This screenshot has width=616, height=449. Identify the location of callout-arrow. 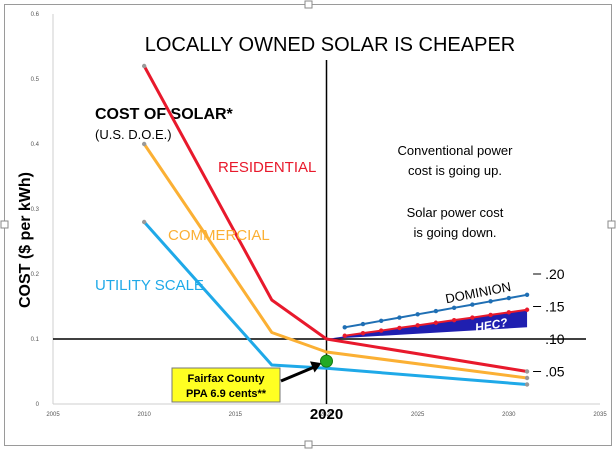
(299, 373).